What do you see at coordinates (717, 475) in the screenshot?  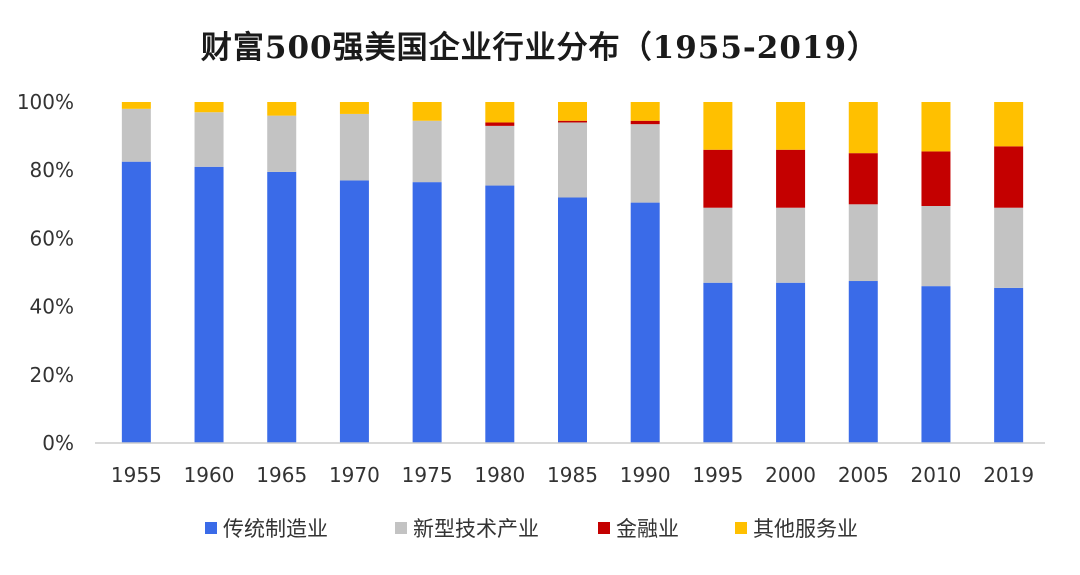 I see `x-tick-label: 1995` at bounding box center [717, 475].